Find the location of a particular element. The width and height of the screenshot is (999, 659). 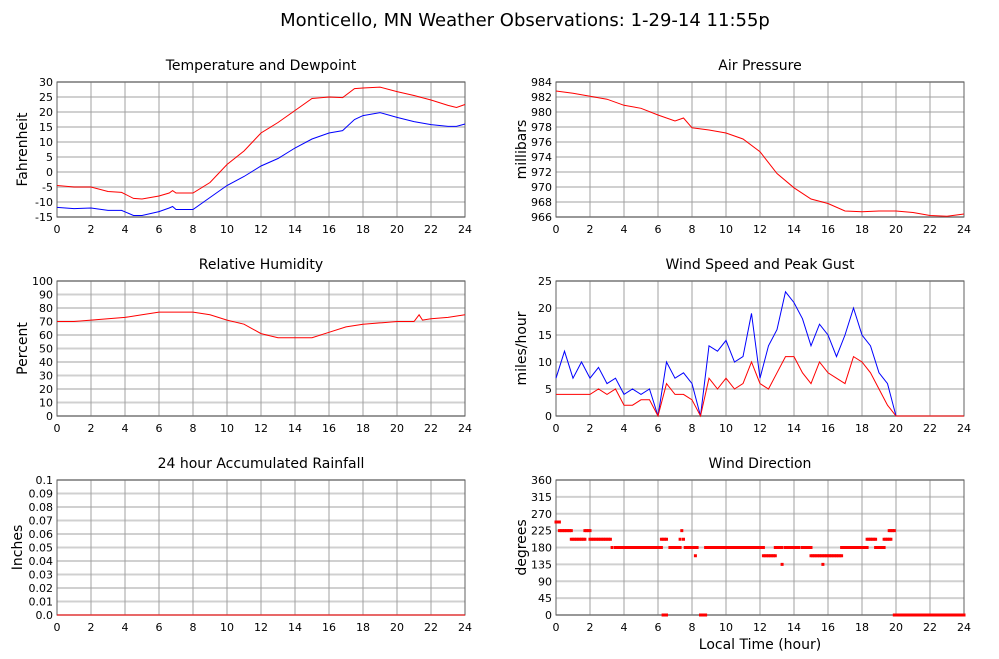

x-axis-label: Local Time (hour) is located at coordinates (760, 645).